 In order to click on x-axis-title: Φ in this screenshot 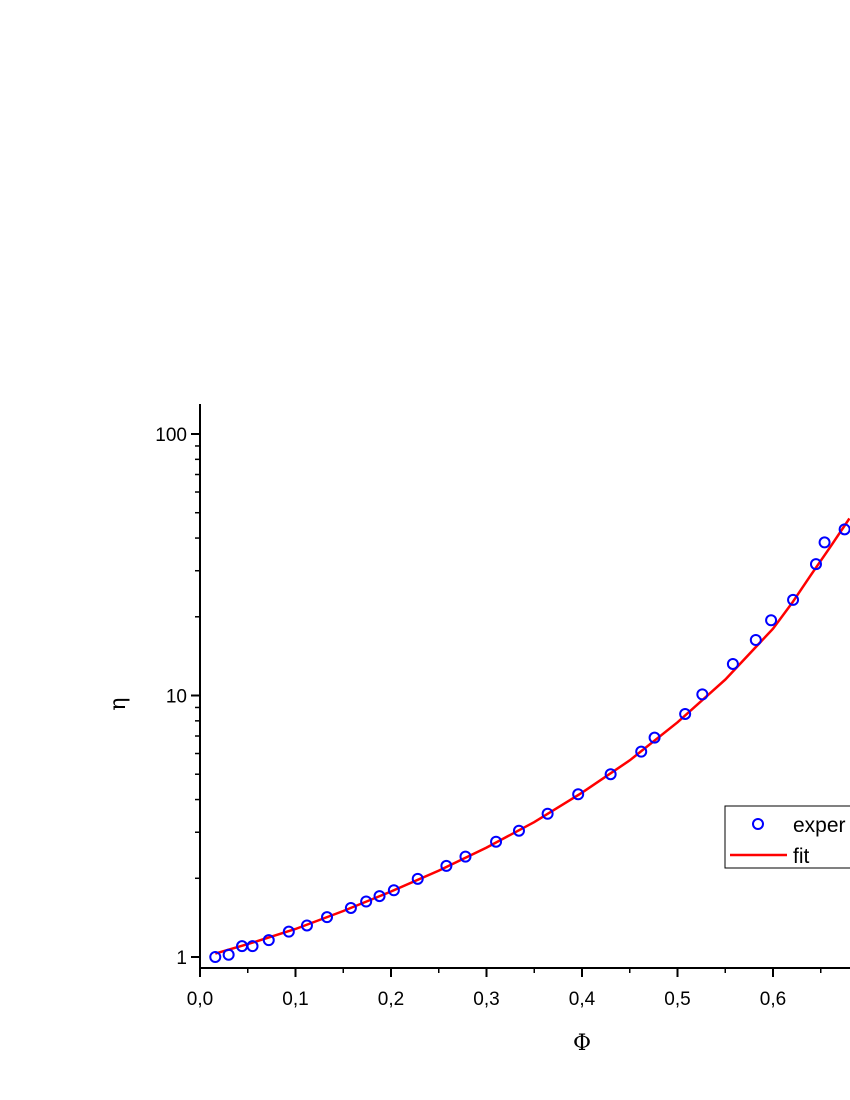, I will do `click(582, 1043)`.